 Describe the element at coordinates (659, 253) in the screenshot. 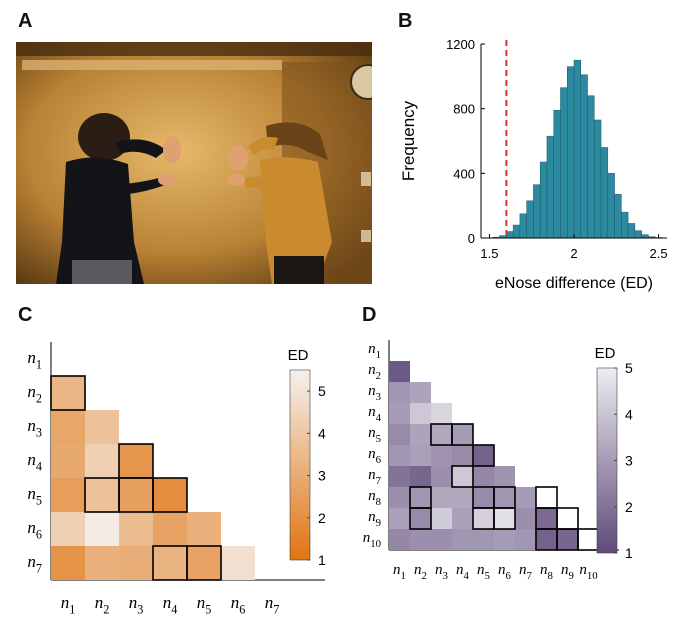

I see `x-tick-label: 2.5` at that location.